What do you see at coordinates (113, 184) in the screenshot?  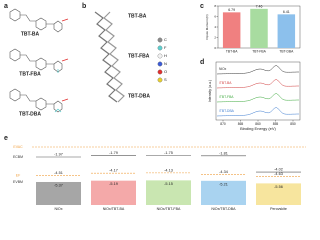 I see `vbm-value: -5.19` at bounding box center [113, 184].